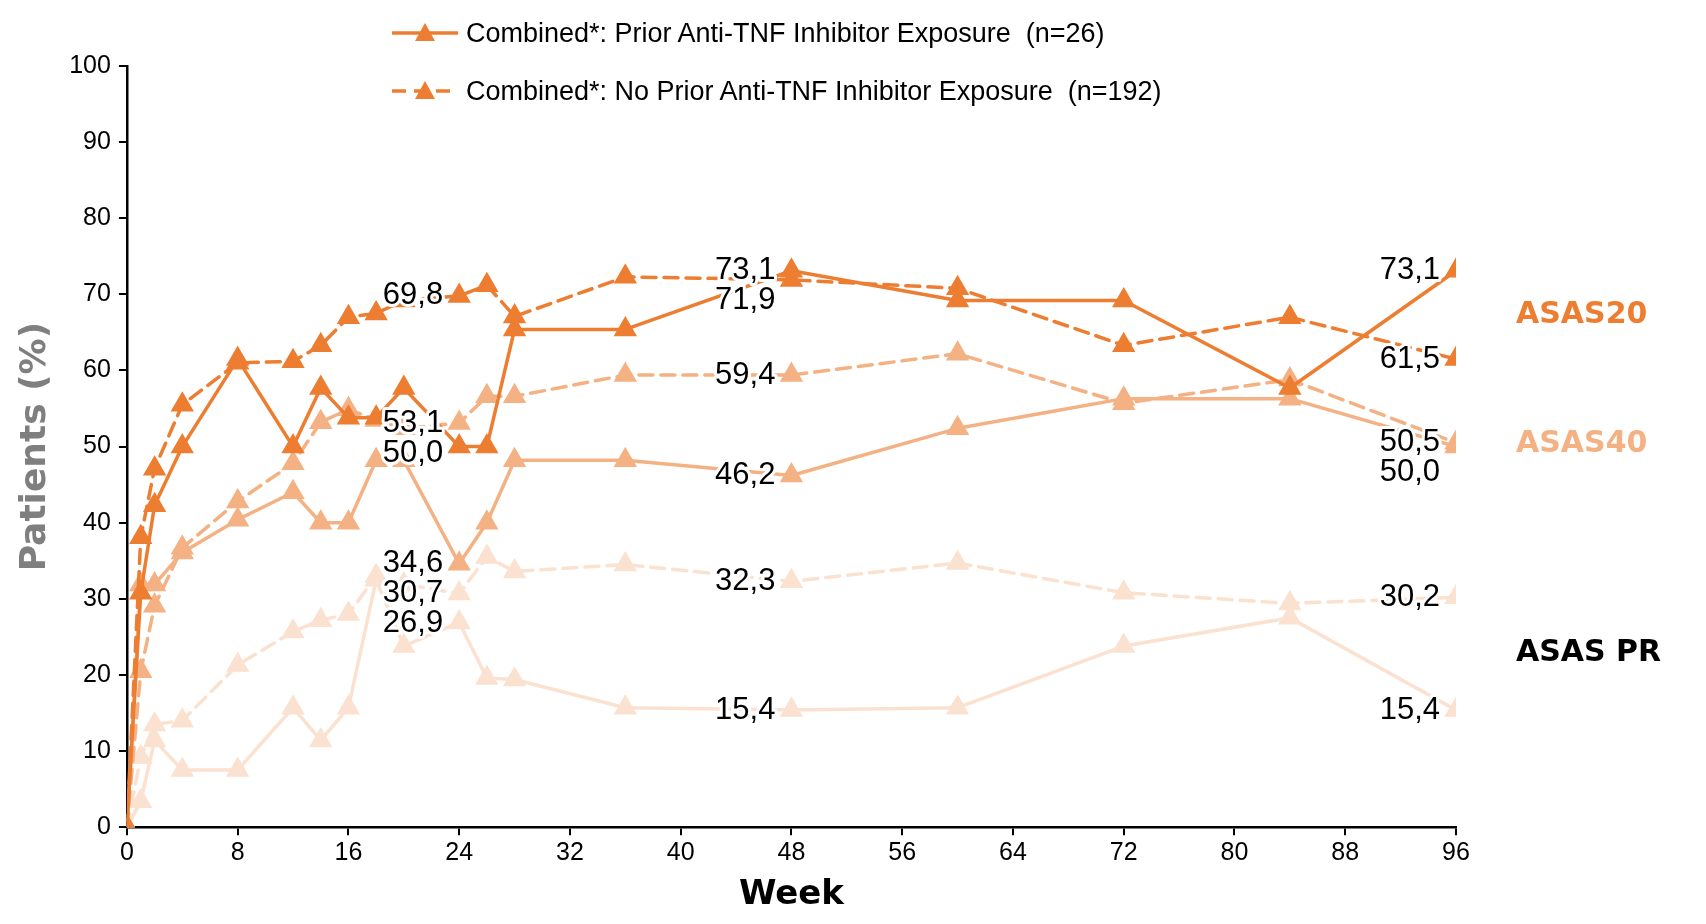  What do you see at coordinates (97, 596) in the screenshot?
I see `y-tick-label: 30` at bounding box center [97, 596].